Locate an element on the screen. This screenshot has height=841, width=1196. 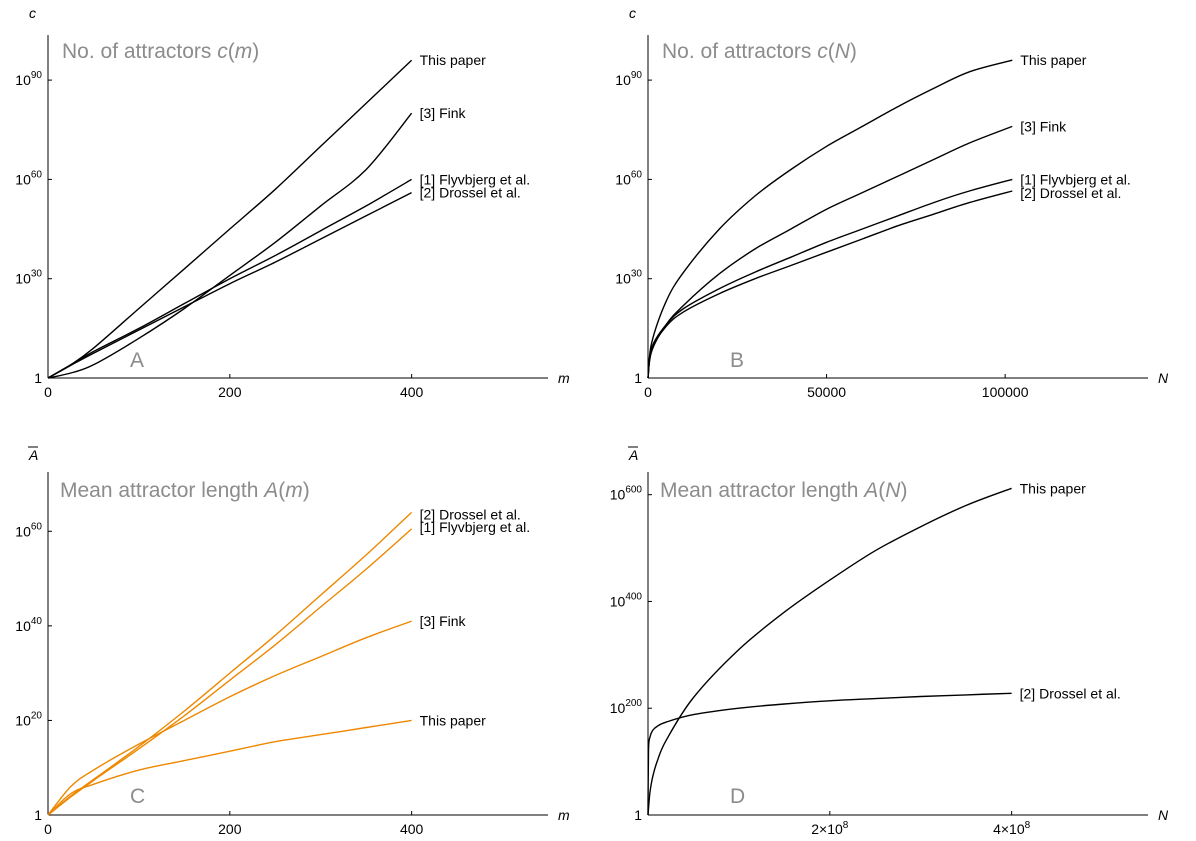
y-tick-label: 10200 is located at coordinates (626, 707).